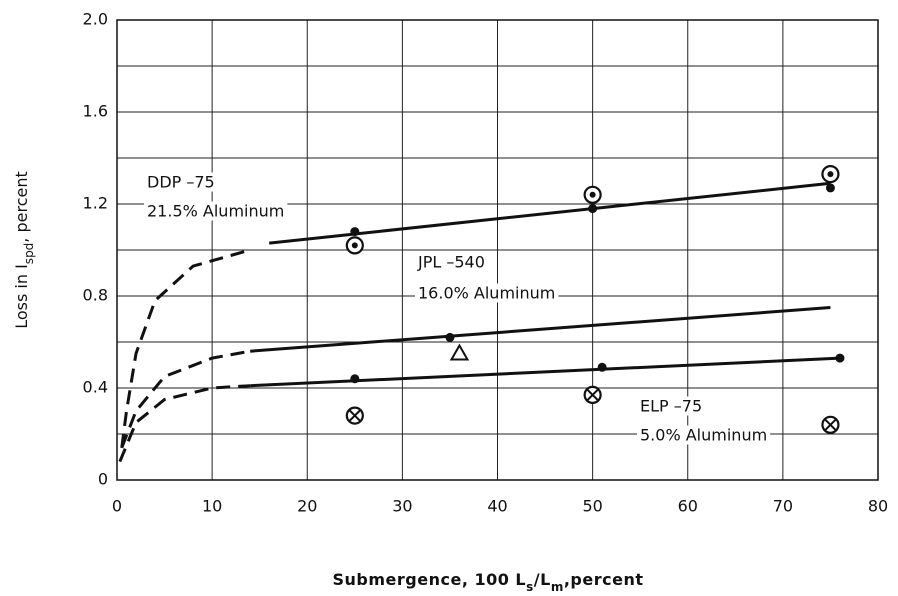 Image resolution: width=898 pixels, height=596 pixels. I want to click on series-label: JPL –540, so click(451, 262).